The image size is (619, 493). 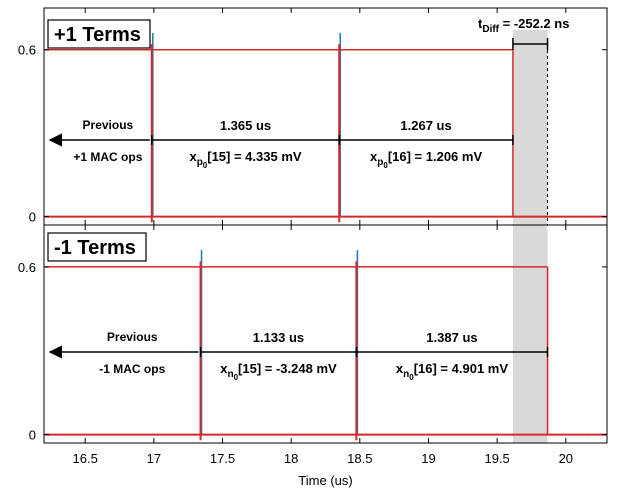 I want to click on bottom-value-label-15: xn0[15] = -3.248 mV, so click(x=278, y=371).